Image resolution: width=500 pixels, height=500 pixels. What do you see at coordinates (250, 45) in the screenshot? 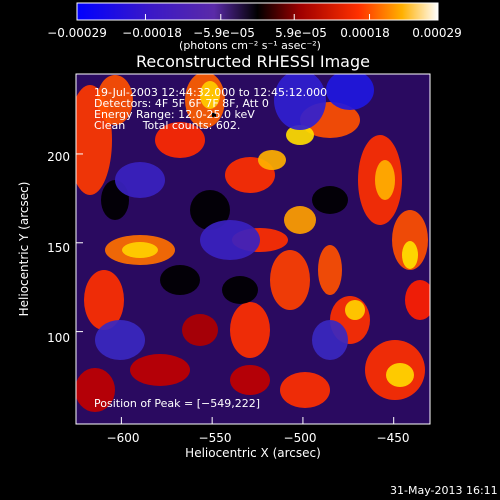
I see `colorbar-unit-label: (photons cm⁻² s⁻¹ asec⁻²)` at bounding box center [250, 45].